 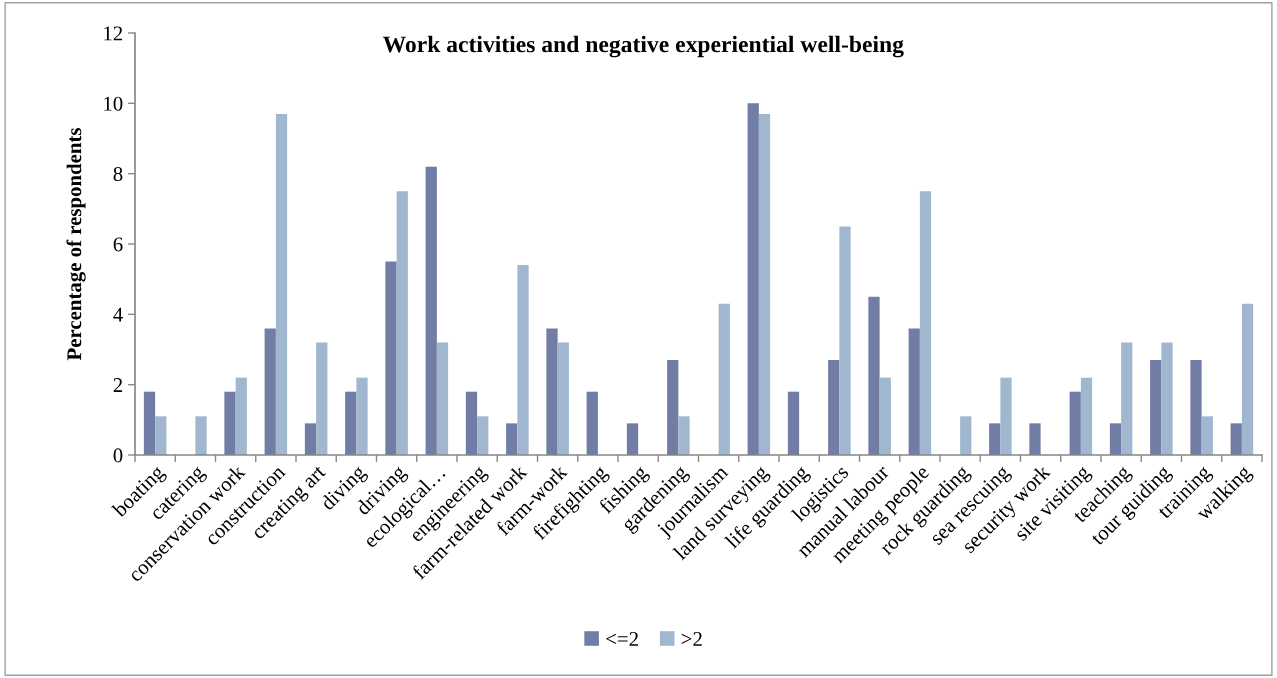 I want to click on y-tick-label: 8, so click(x=118, y=174).